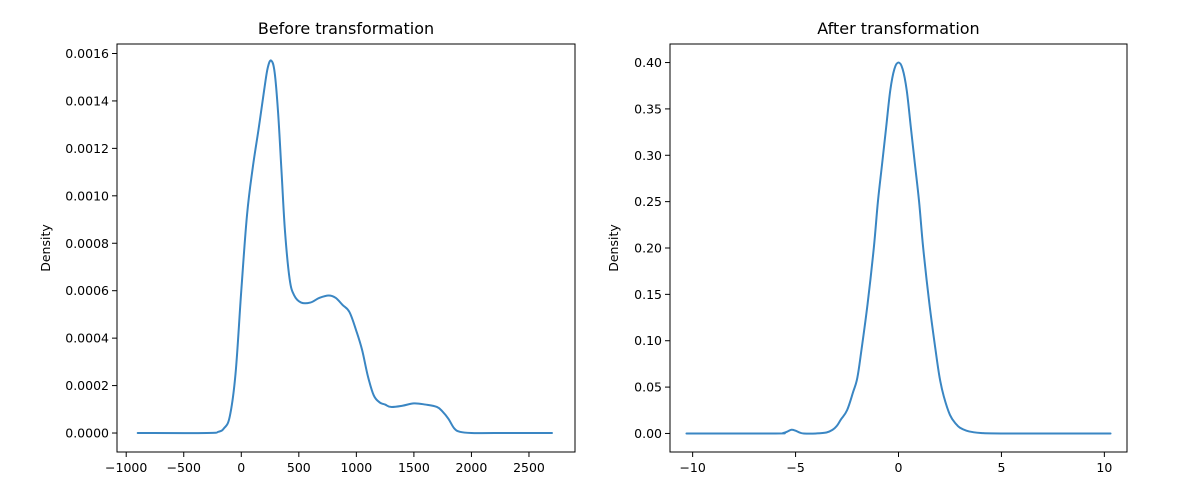 The width and height of the screenshot is (1178, 494). Describe the element at coordinates (356, 467) in the screenshot. I see `x-tick-label: 1000` at that location.